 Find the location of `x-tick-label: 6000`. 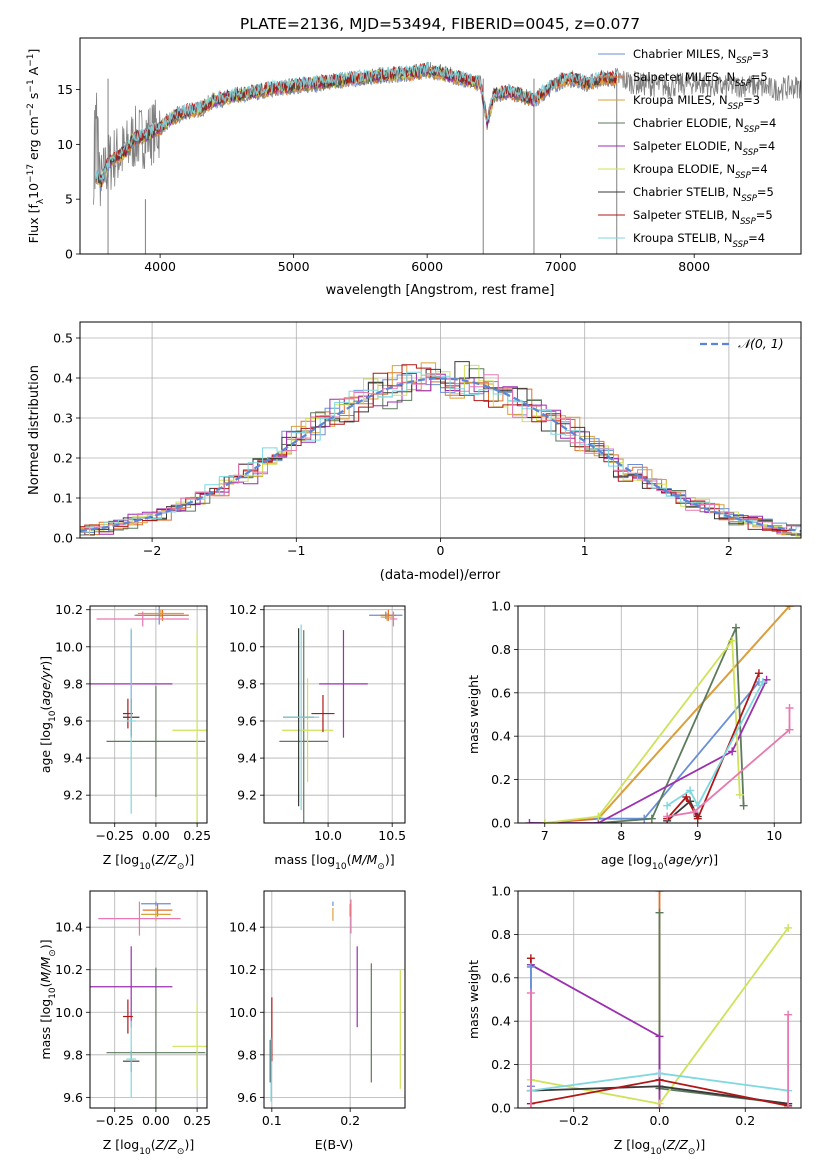

x-tick-label: 6000 is located at coordinates (427, 266).